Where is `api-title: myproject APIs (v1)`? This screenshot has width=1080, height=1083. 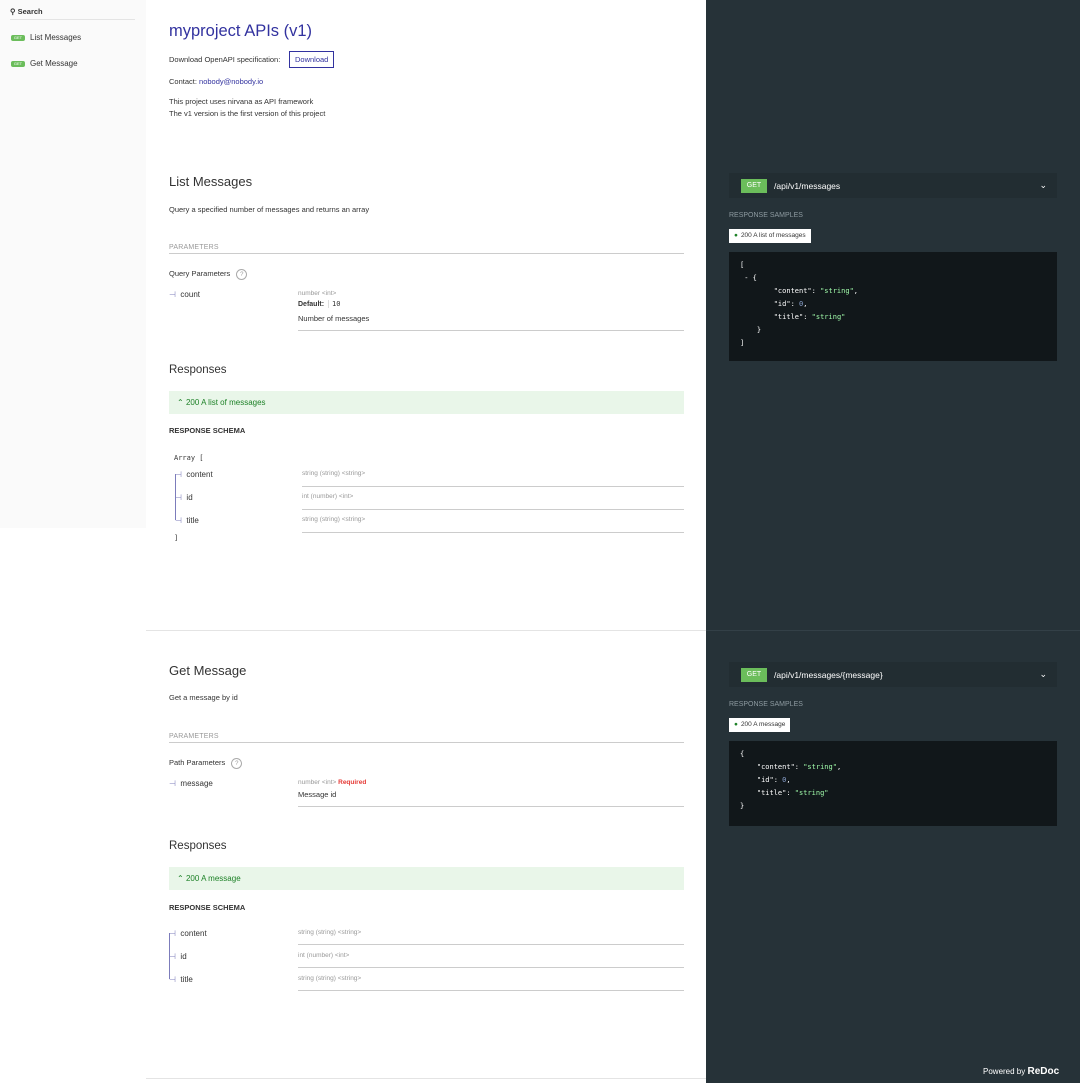 api-title: myproject APIs (v1) is located at coordinates (241, 31).